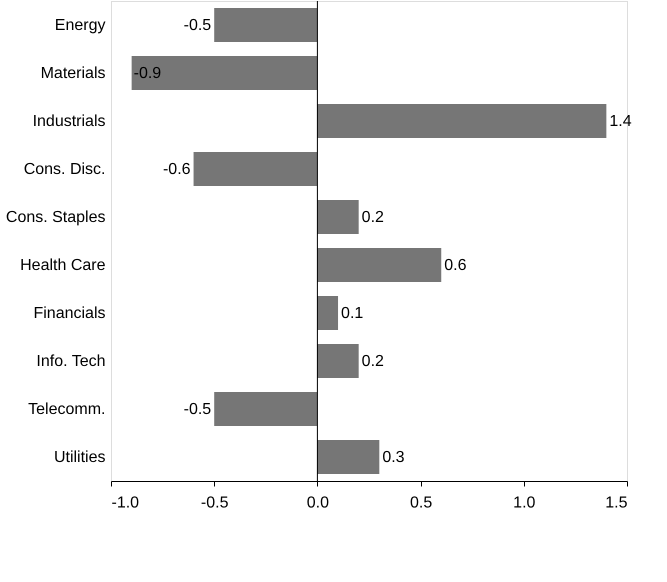 Image resolution: width=667 pixels, height=582 pixels. What do you see at coordinates (352, 313) in the screenshot?
I see `data-label: 0.1` at bounding box center [352, 313].